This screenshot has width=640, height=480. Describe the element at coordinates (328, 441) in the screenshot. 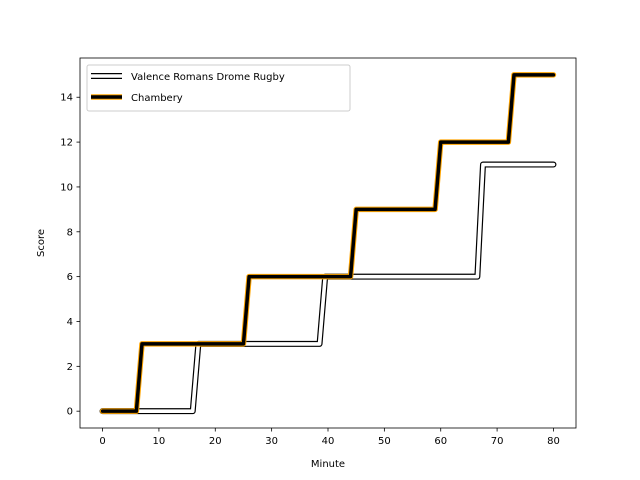

I see `x-tick-label: 40` at that location.